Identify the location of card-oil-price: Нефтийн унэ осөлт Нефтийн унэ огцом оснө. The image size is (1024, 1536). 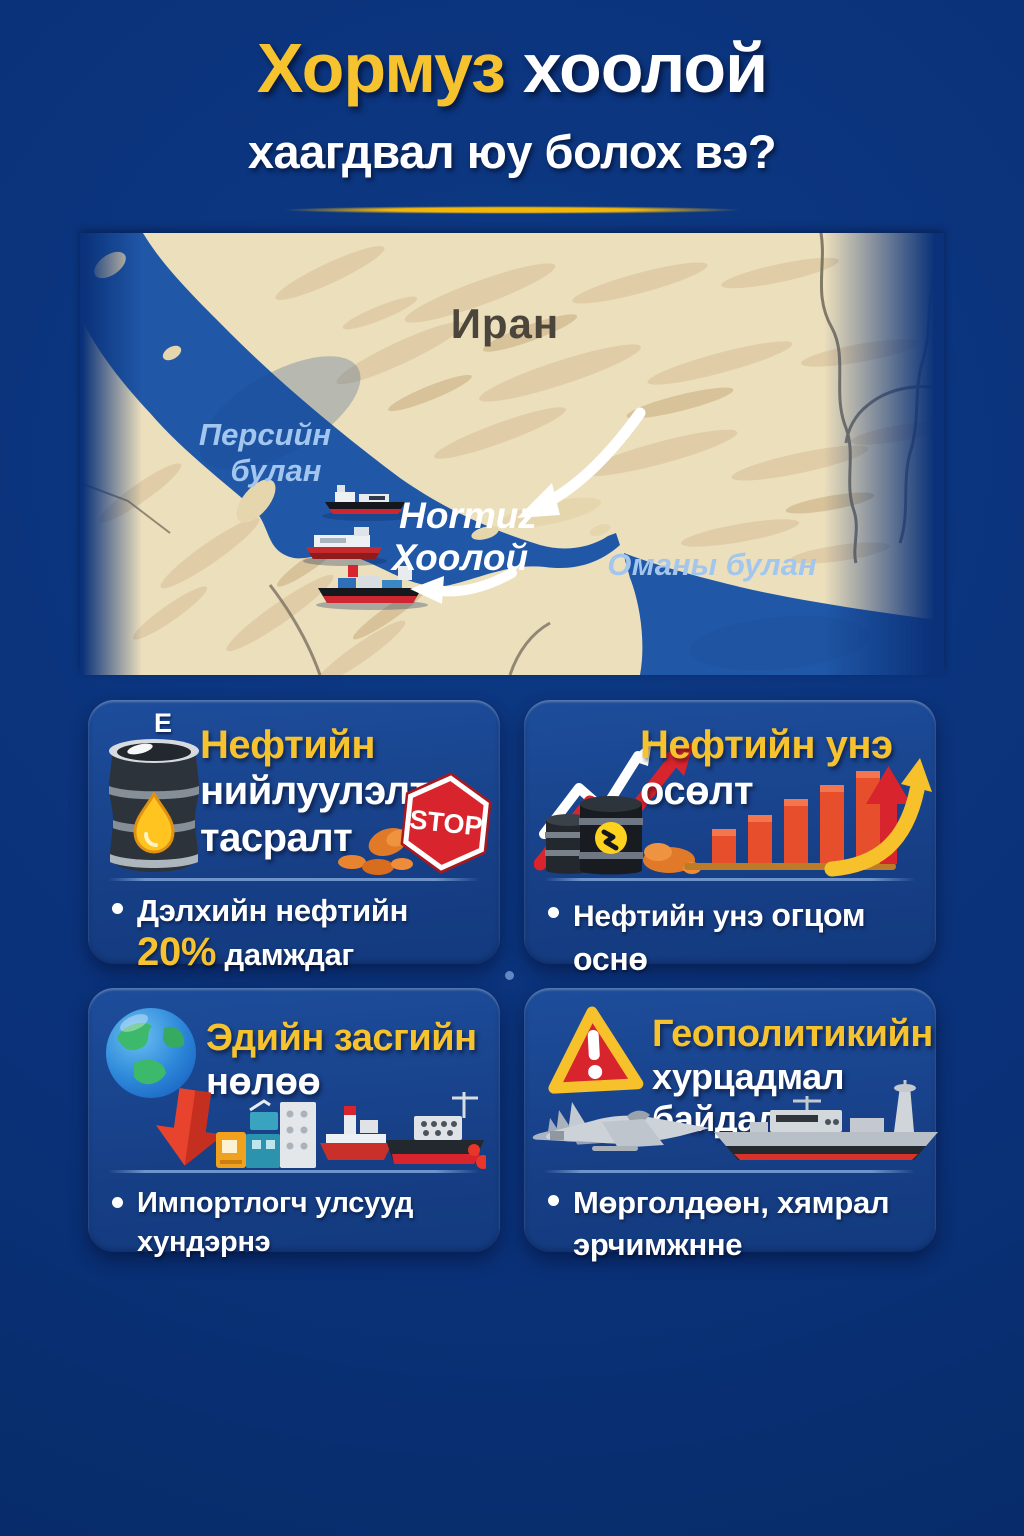
(730, 838).